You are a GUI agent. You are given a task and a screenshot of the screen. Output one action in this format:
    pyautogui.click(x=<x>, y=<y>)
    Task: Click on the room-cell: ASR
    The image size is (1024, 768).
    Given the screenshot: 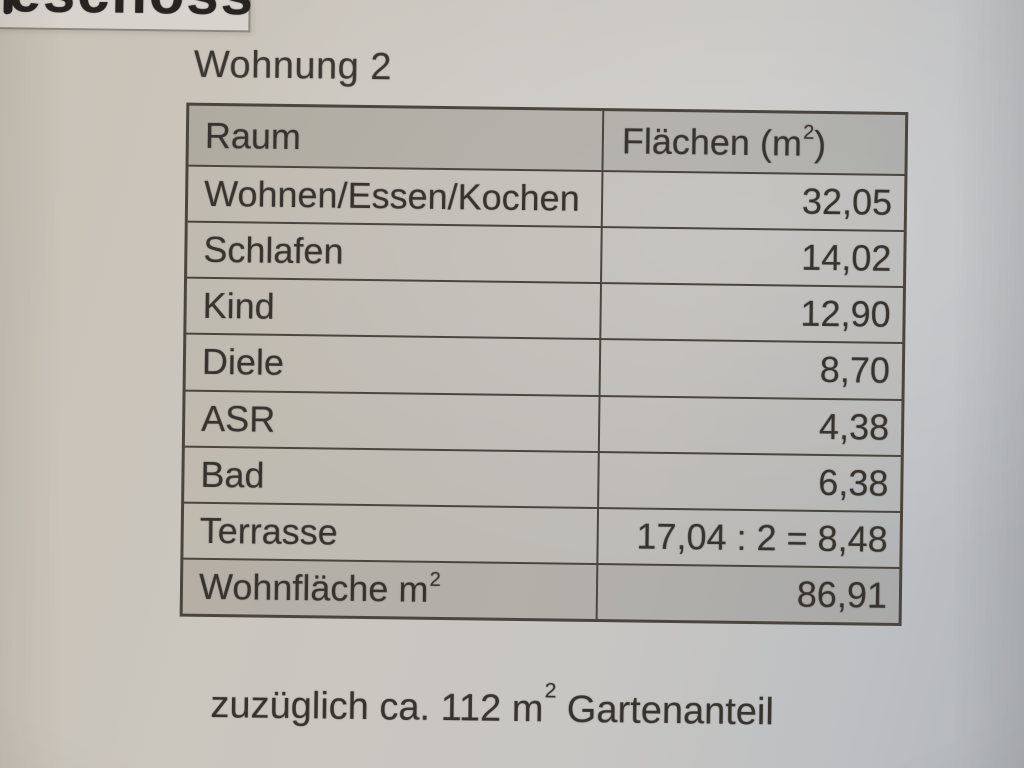 What is the action you would take?
    pyautogui.click(x=392, y=421)
    